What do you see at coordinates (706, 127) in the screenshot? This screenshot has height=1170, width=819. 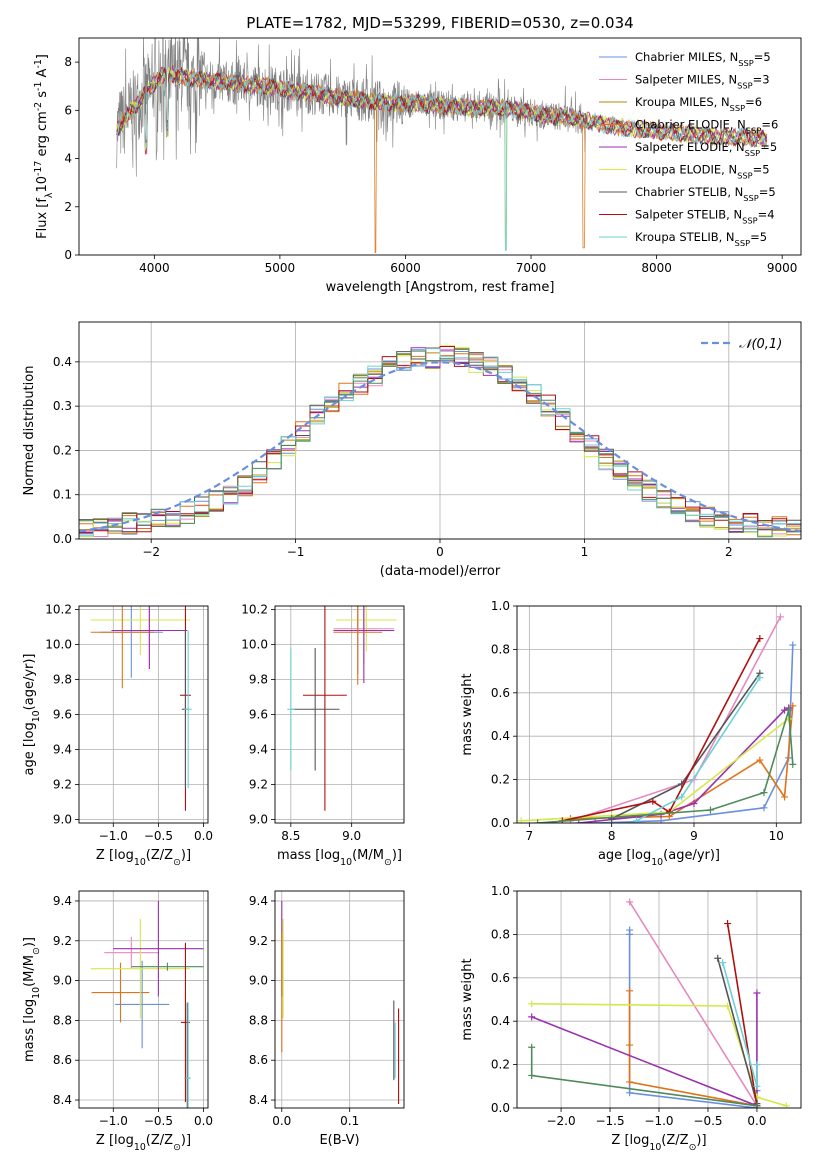 I see `legend-label: Chabrier ELODIE, NSSP=6` at bounding box center [706, 127].